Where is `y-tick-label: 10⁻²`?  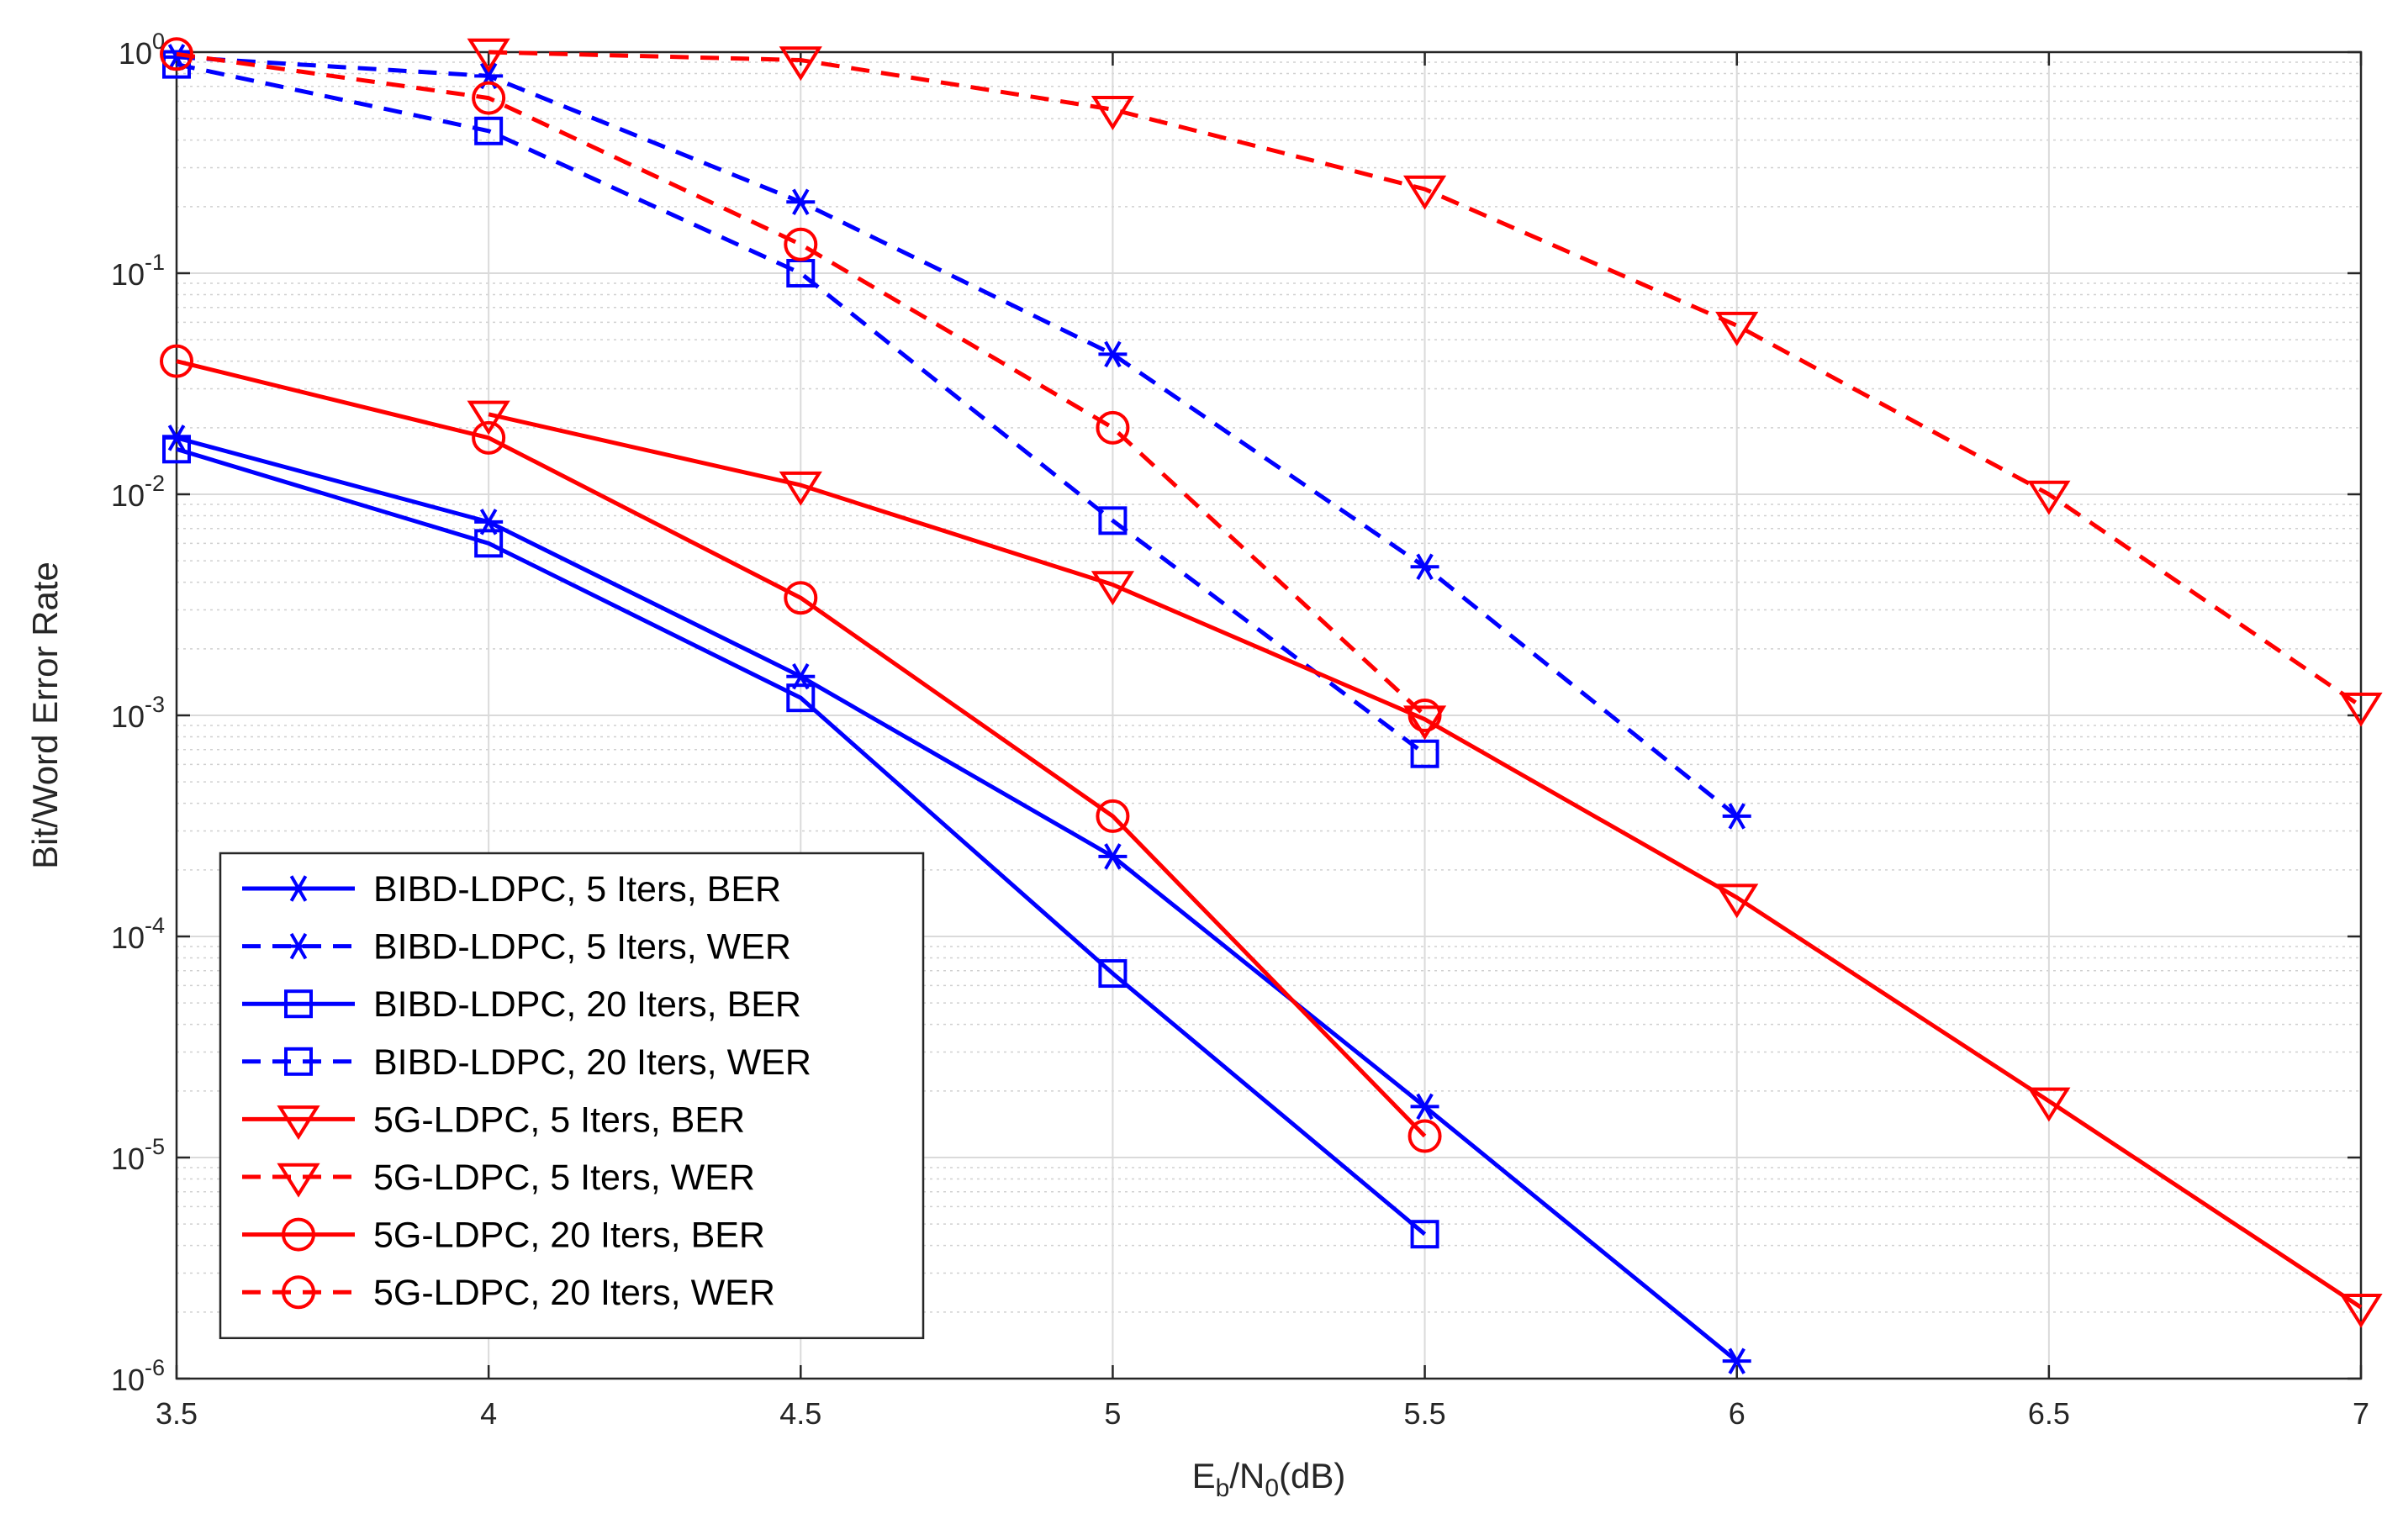 y-tick-label: 10⁻² is located at coordinates (138, 492).